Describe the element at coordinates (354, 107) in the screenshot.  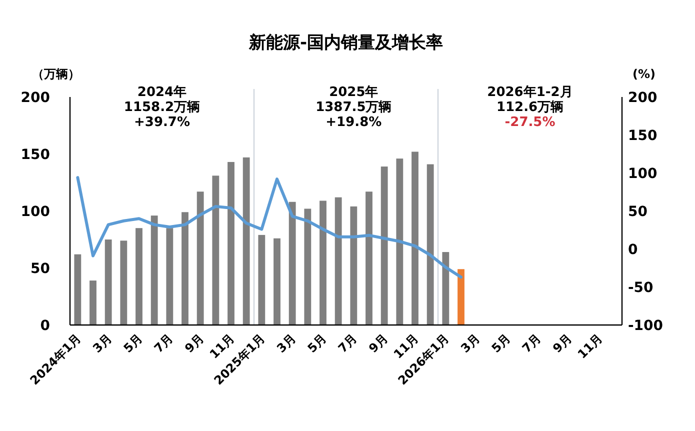
I see `annotation: 1387.5万辆` at that location.